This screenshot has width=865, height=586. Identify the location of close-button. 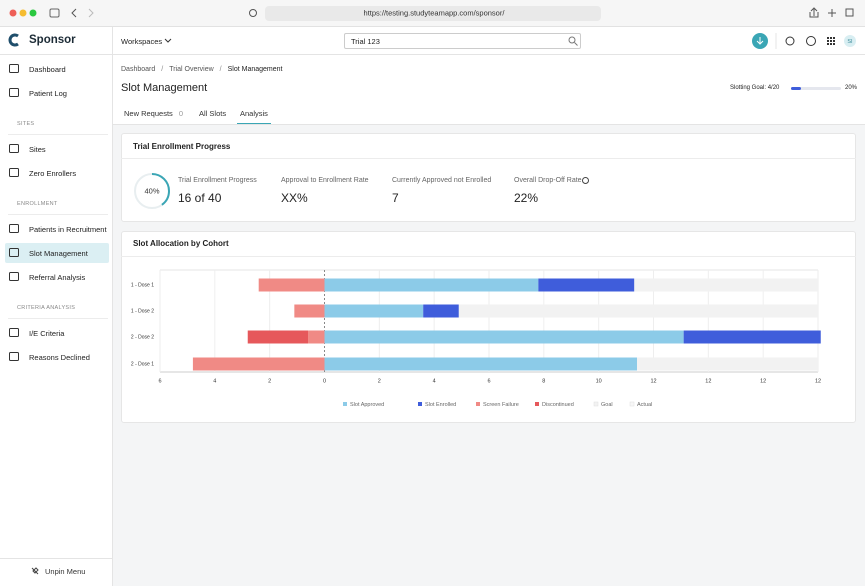
(13, 13).